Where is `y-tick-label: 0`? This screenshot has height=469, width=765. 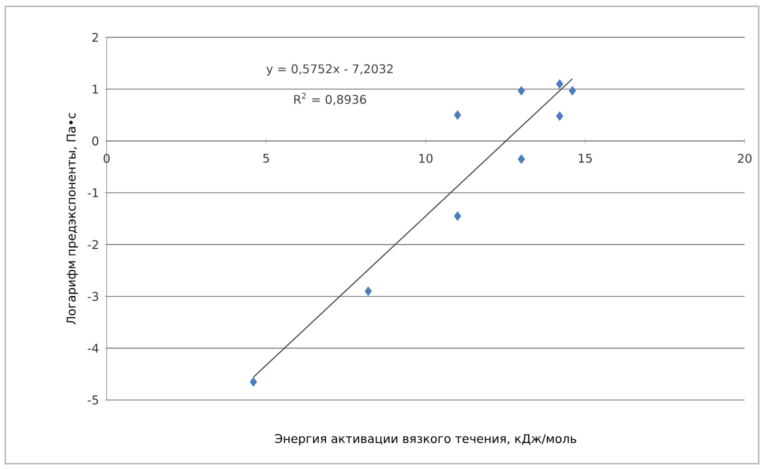 y-tick-label: 0 is located at coordinates (95, 141).